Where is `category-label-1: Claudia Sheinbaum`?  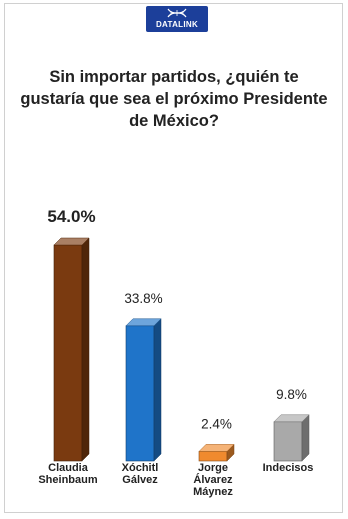
category-label-1: Claudia Sheinbaum is located at coordinates (68, 474).